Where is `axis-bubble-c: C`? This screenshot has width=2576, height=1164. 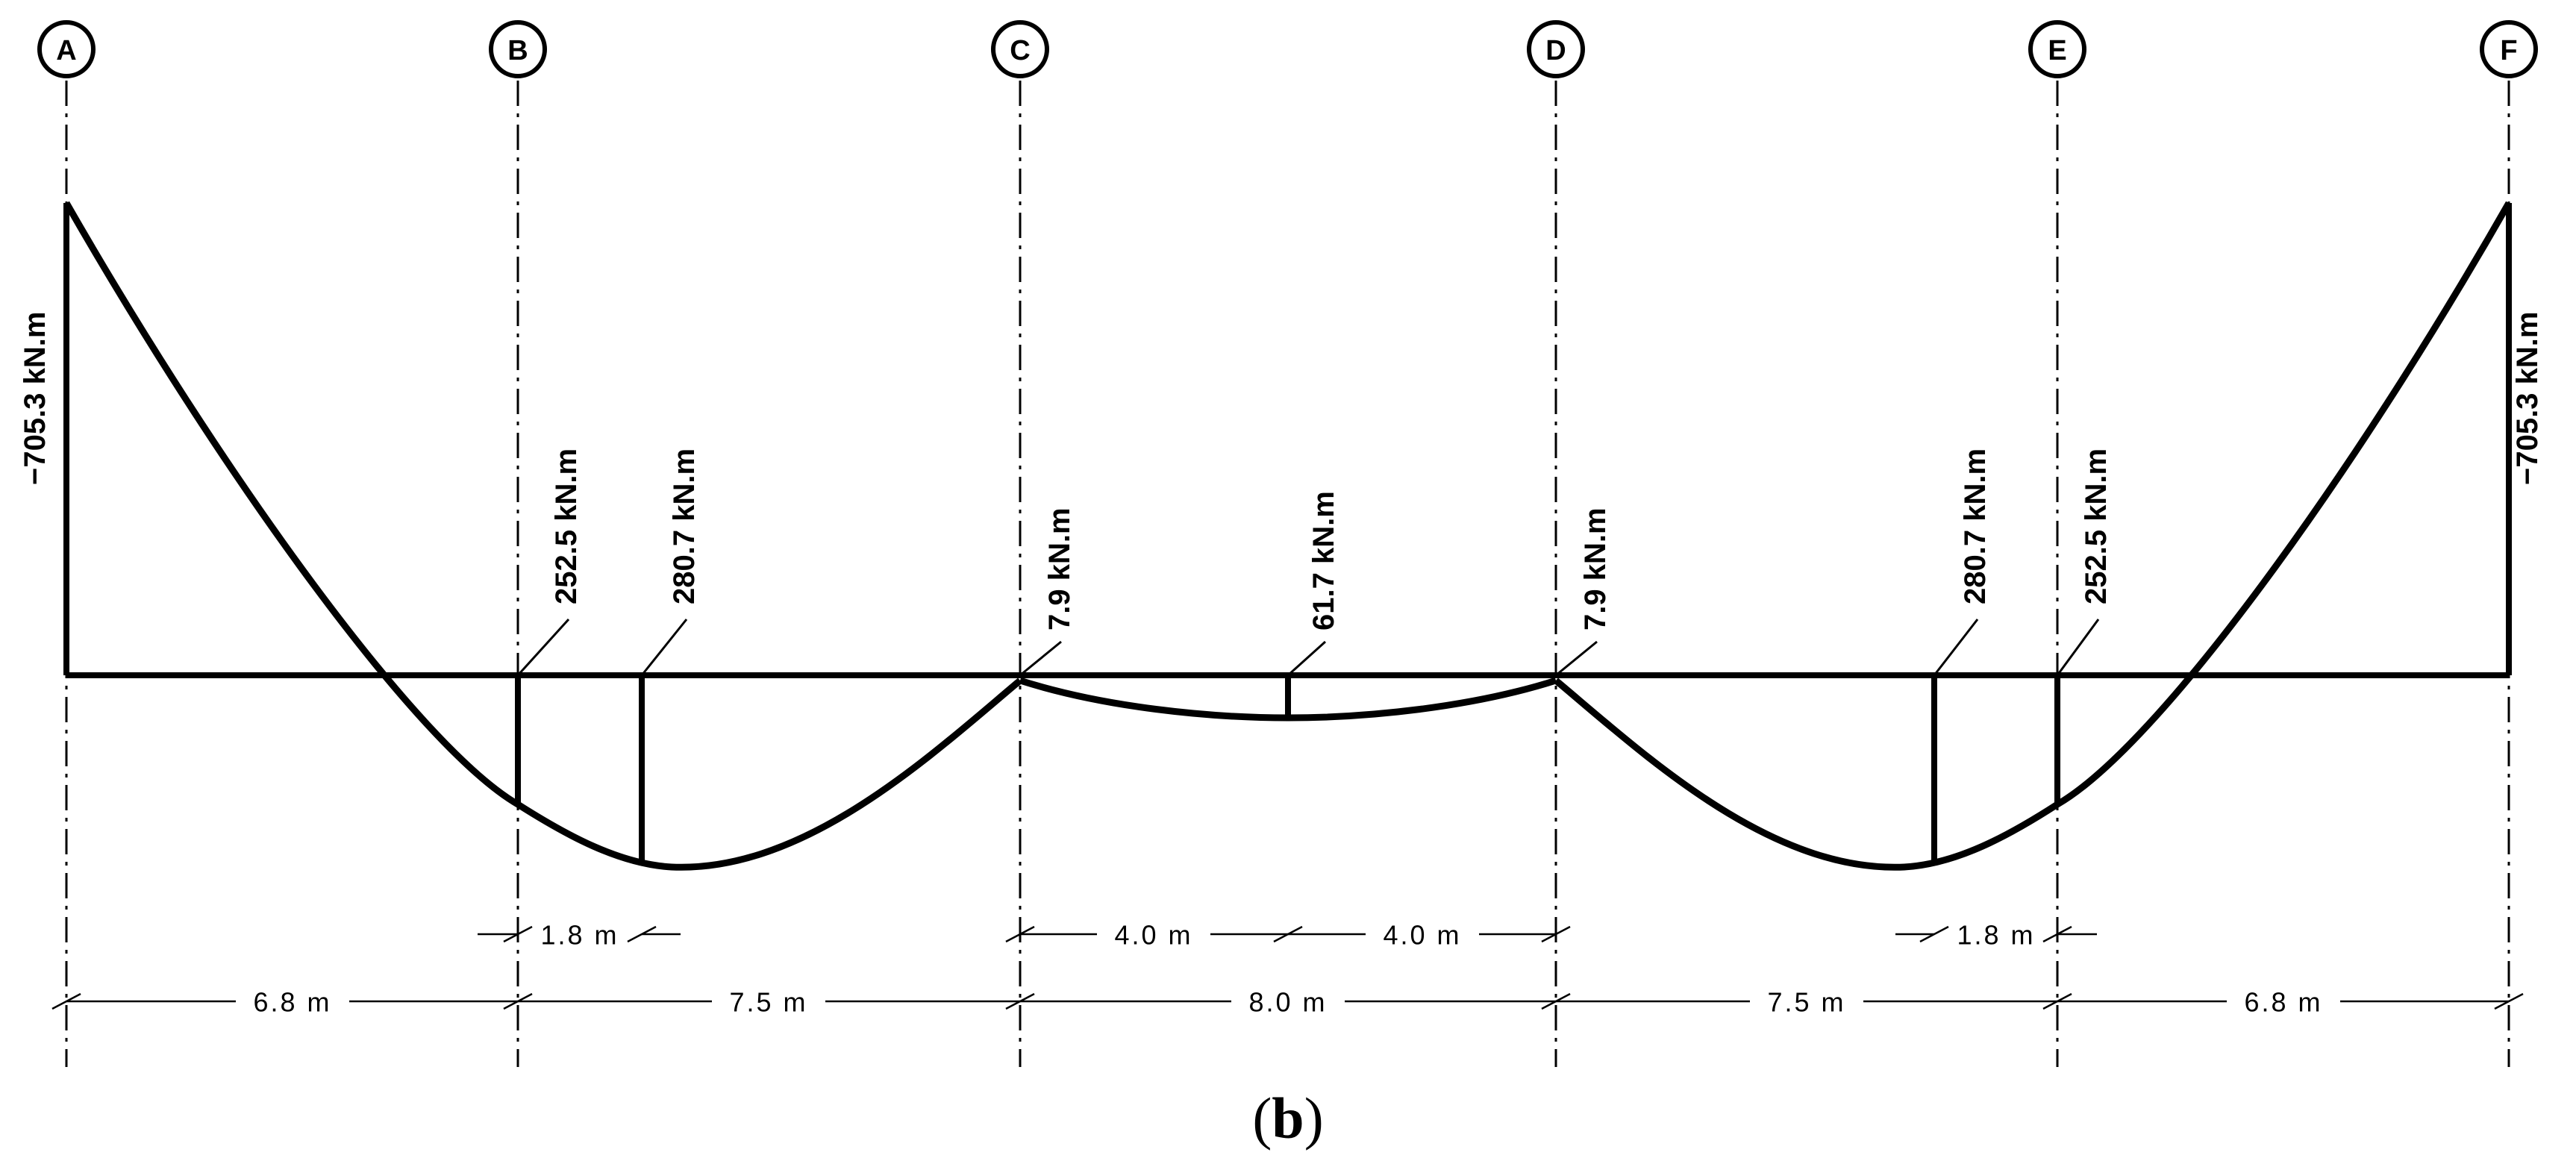 axis-bubble-c: C is located at coordinates (1020, 49).